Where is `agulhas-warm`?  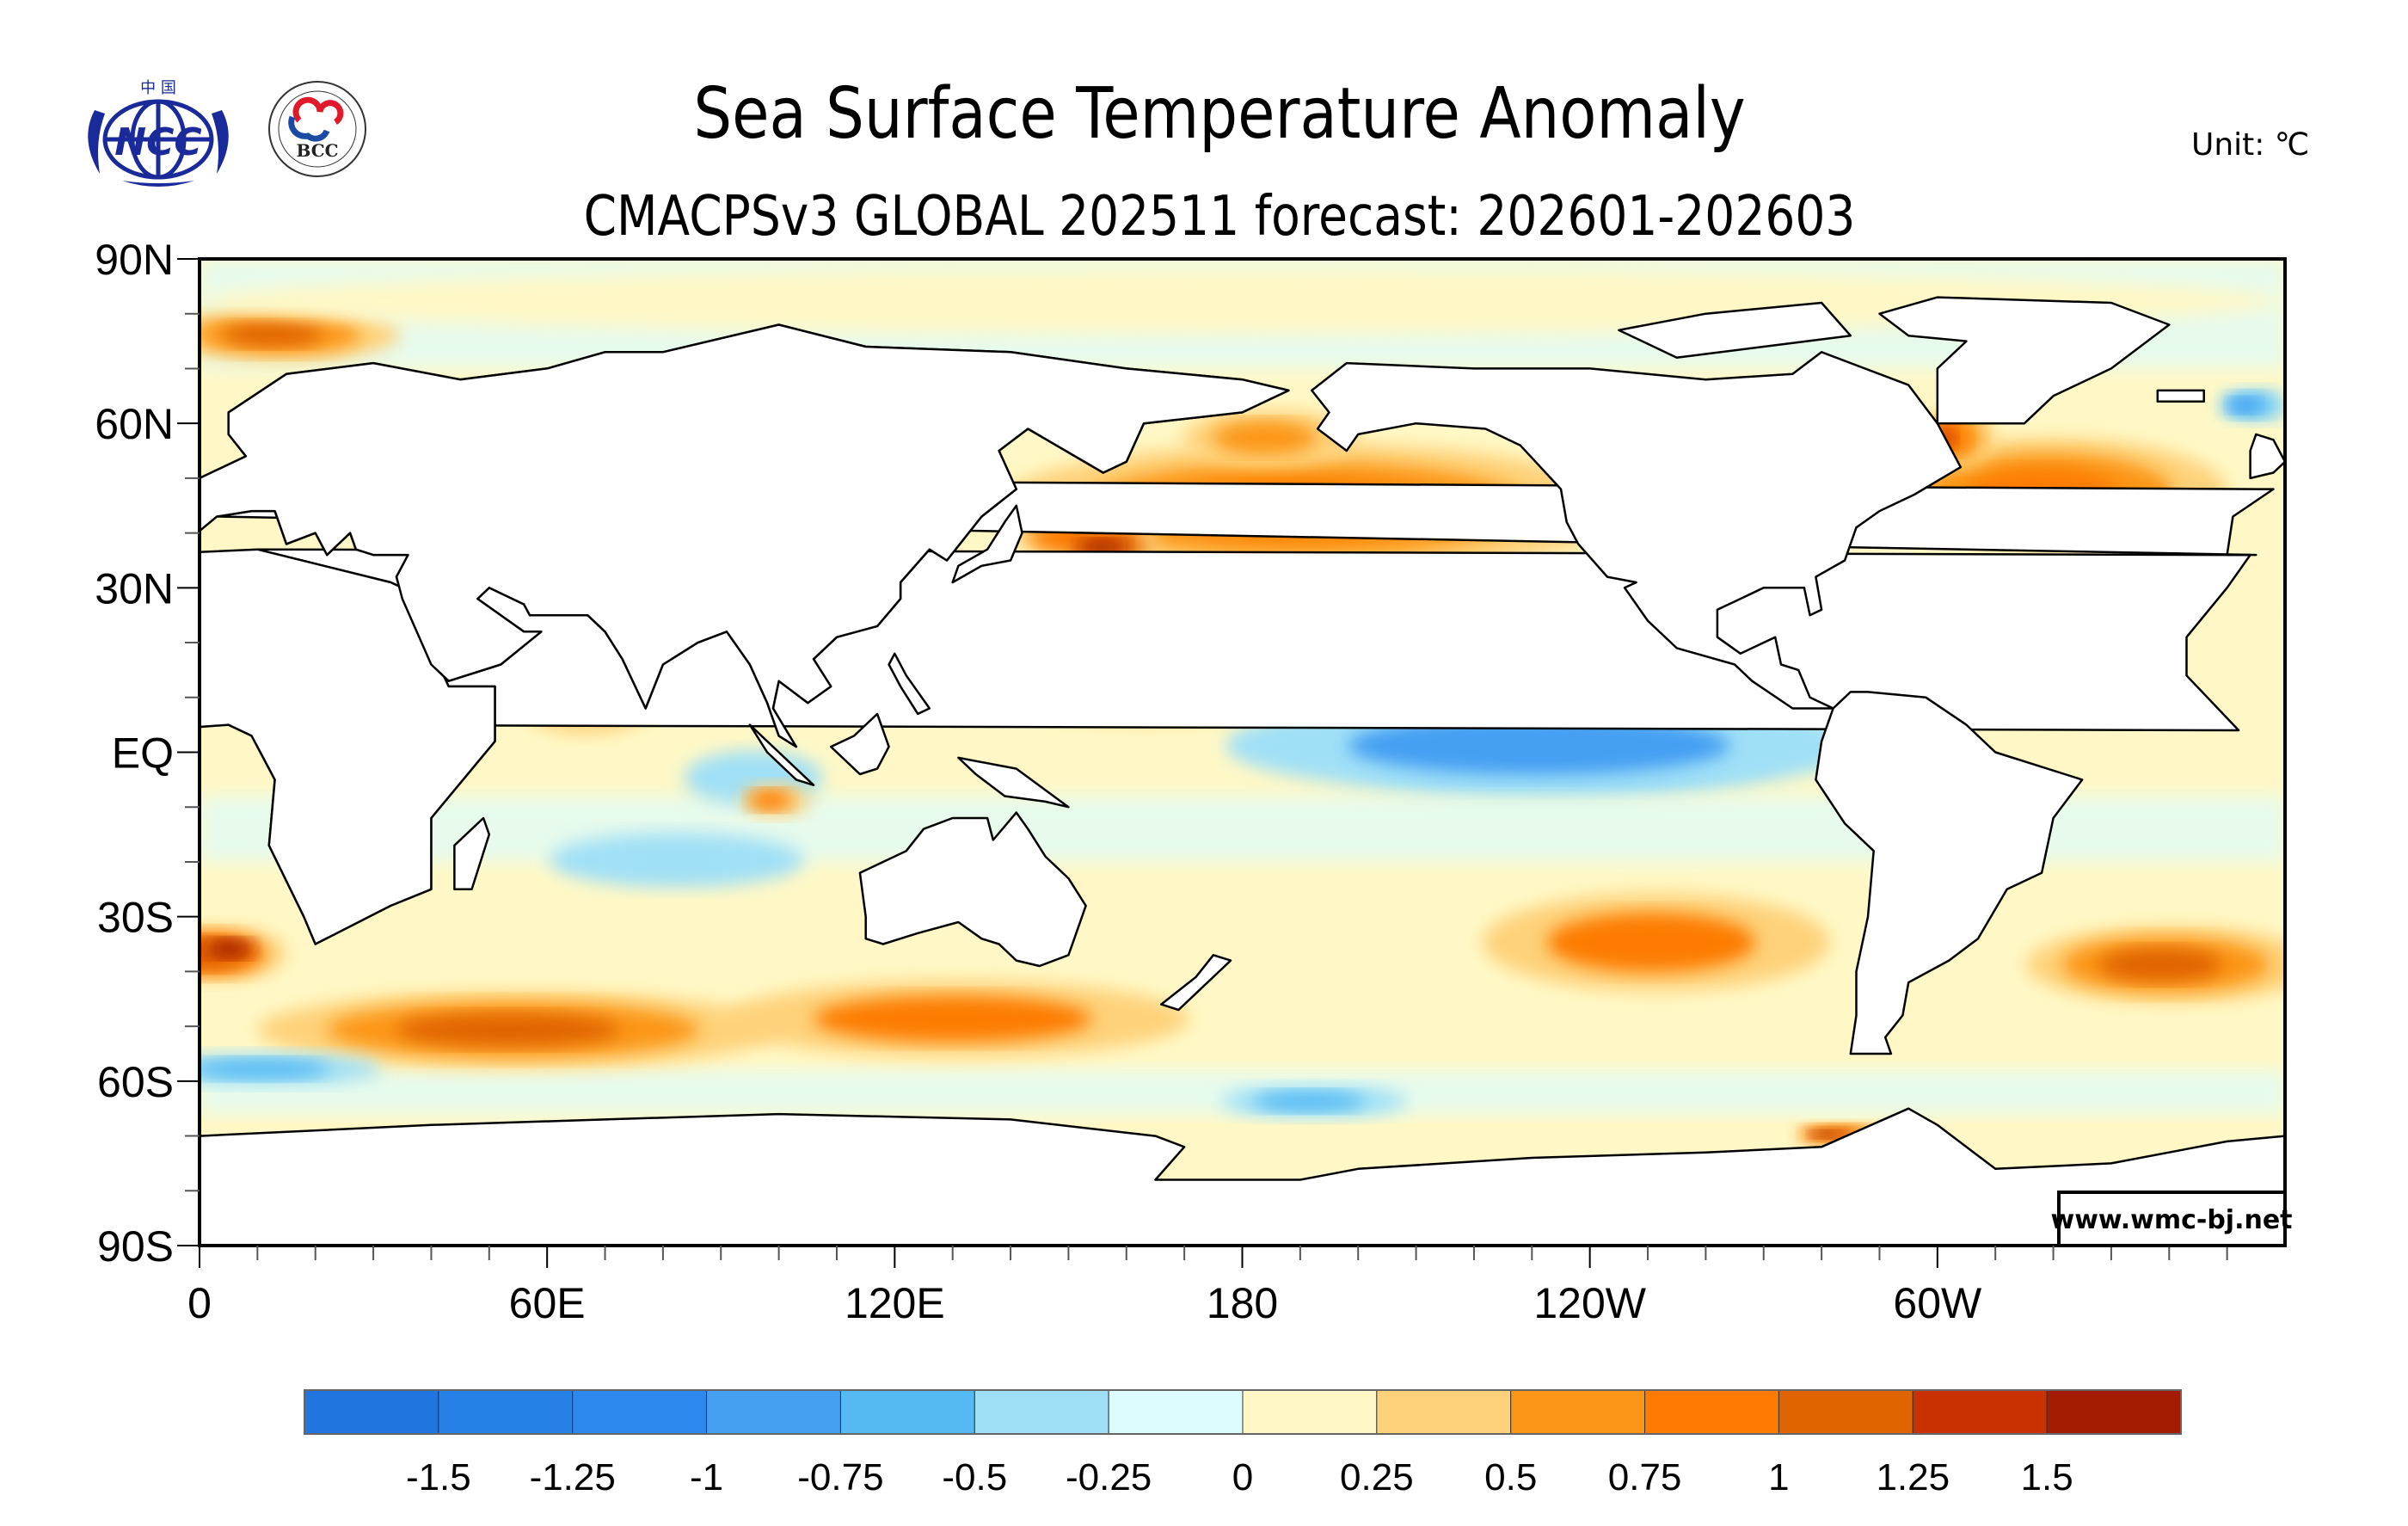 agulhas-warm is located at coordinates (243, 954).